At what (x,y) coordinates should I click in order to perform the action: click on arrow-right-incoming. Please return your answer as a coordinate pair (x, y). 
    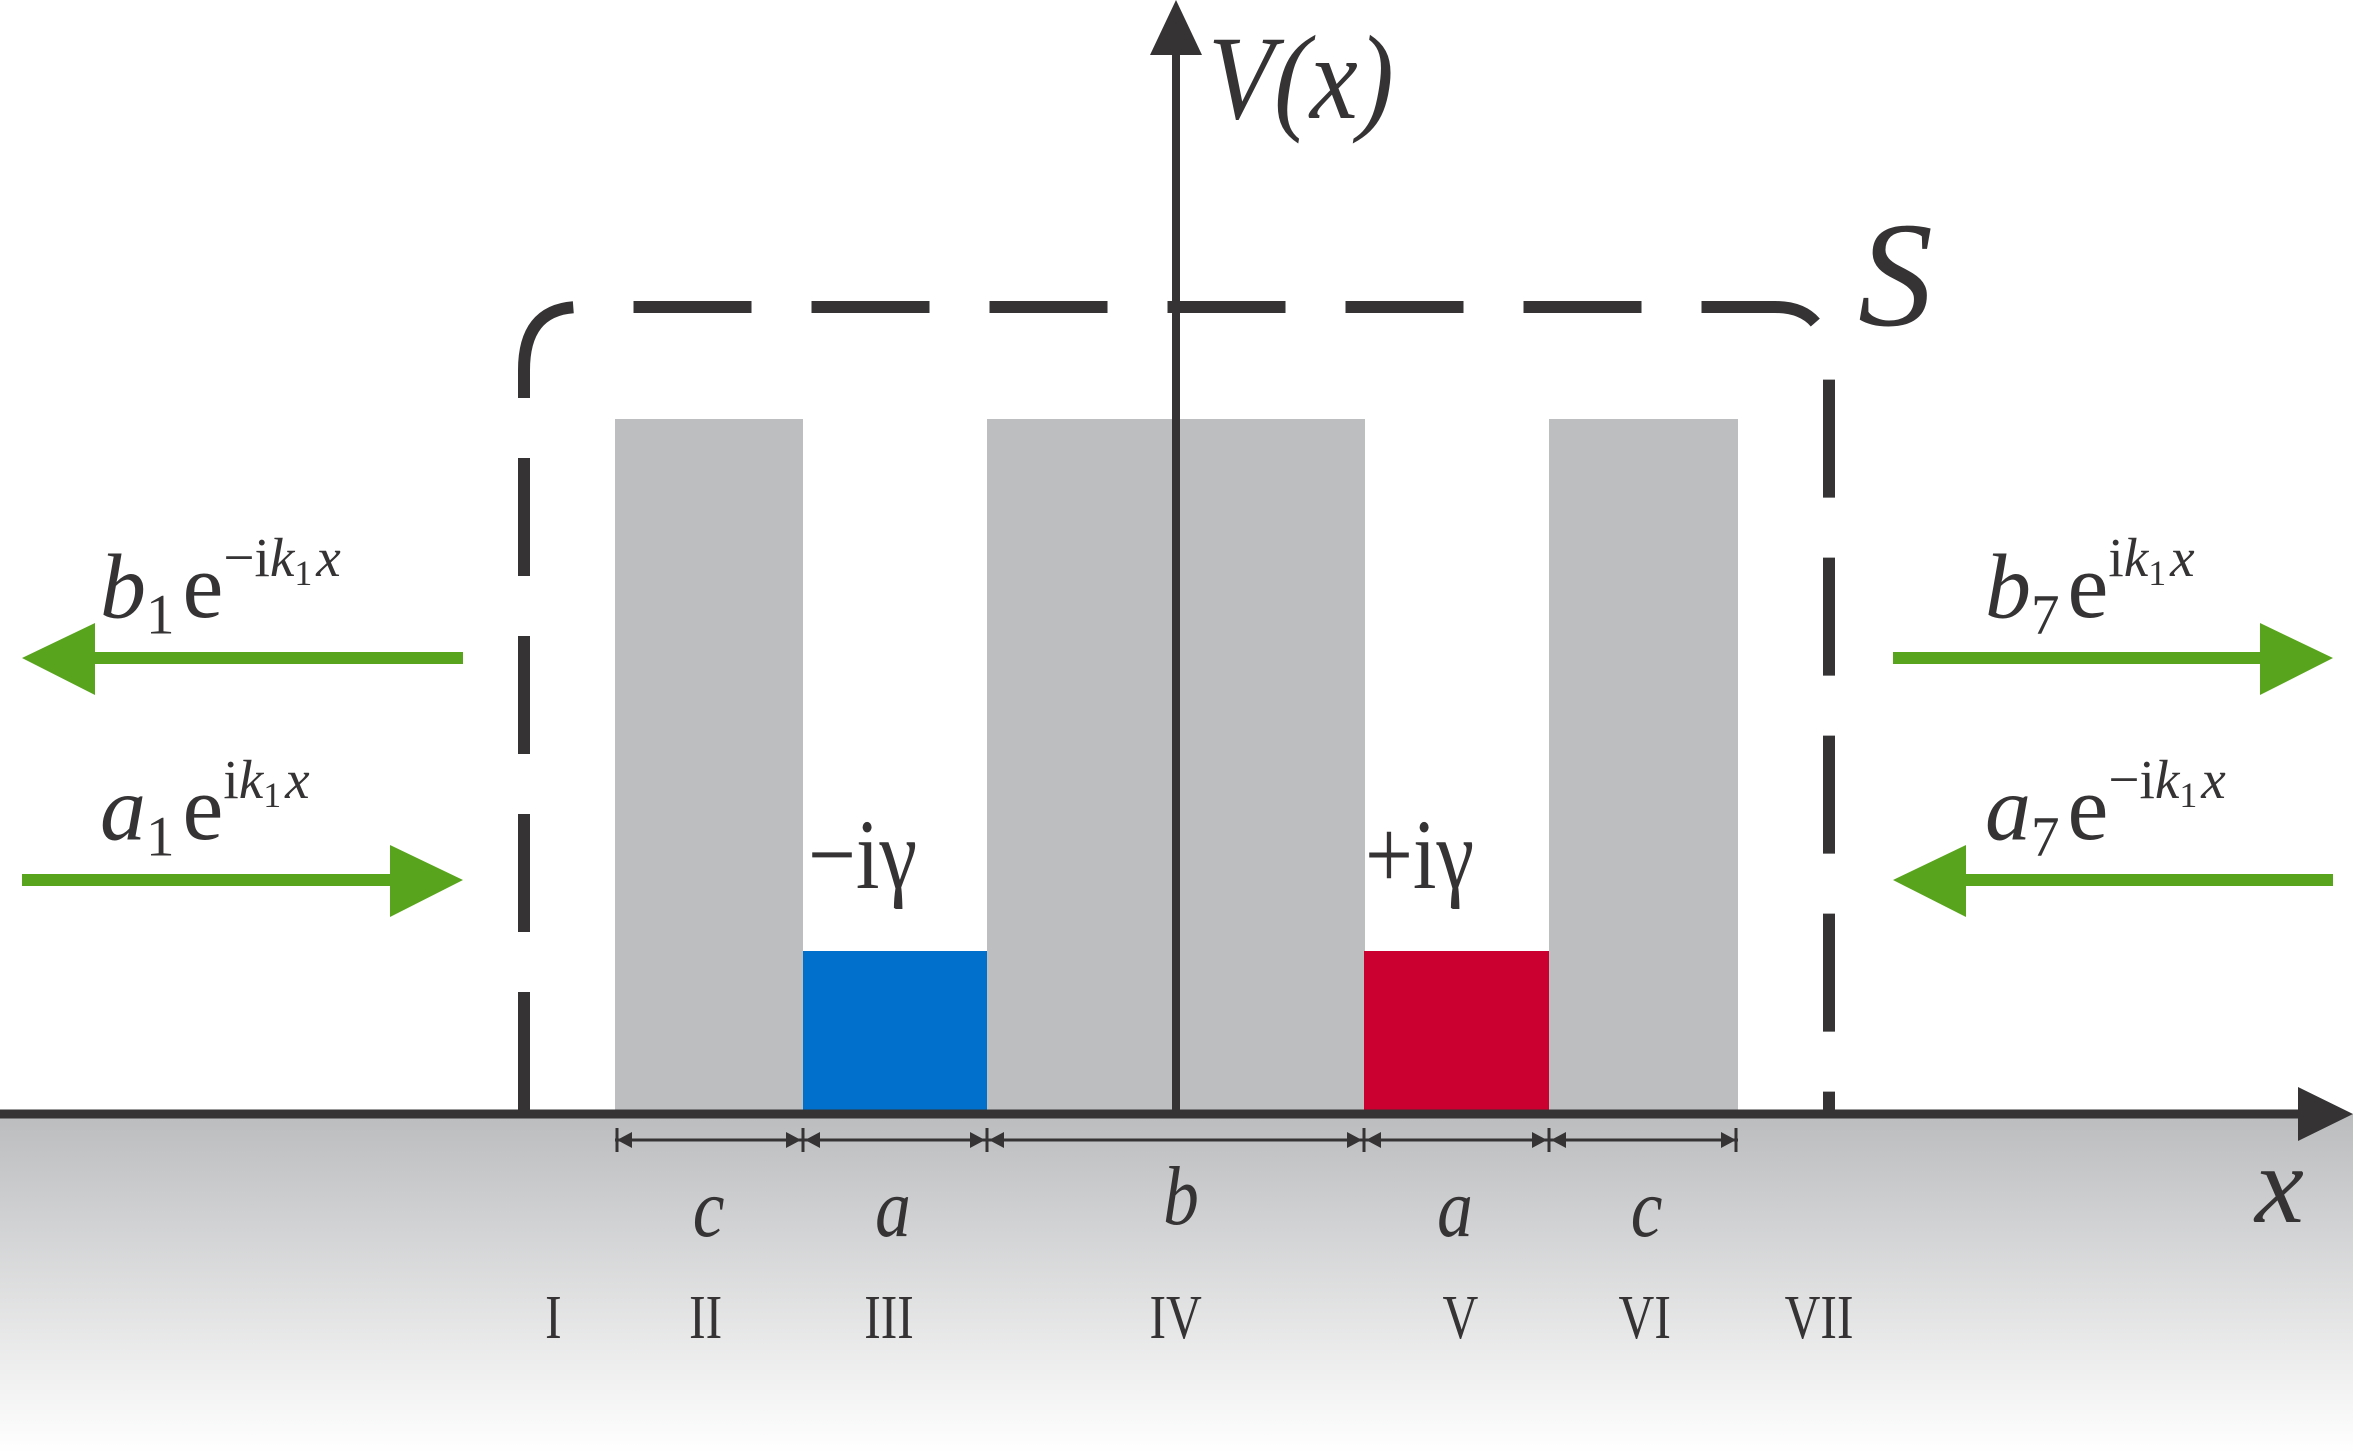
    Looking at the image, I should click on (2113, 881).